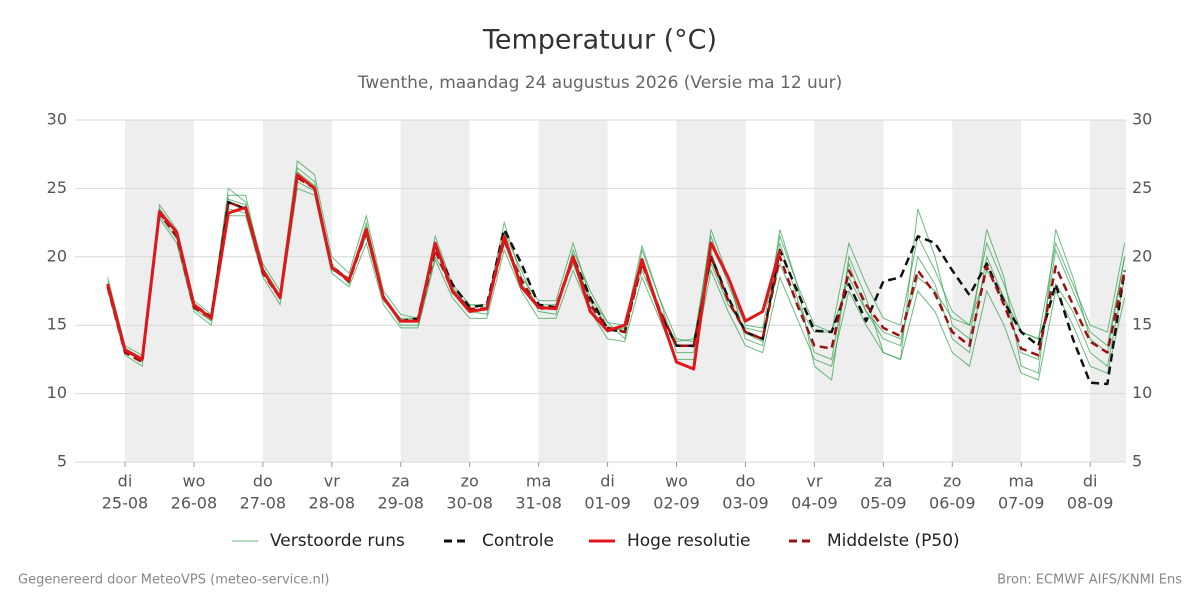  I want to click on x-tick-label: 08-09, so click(1090, 503).